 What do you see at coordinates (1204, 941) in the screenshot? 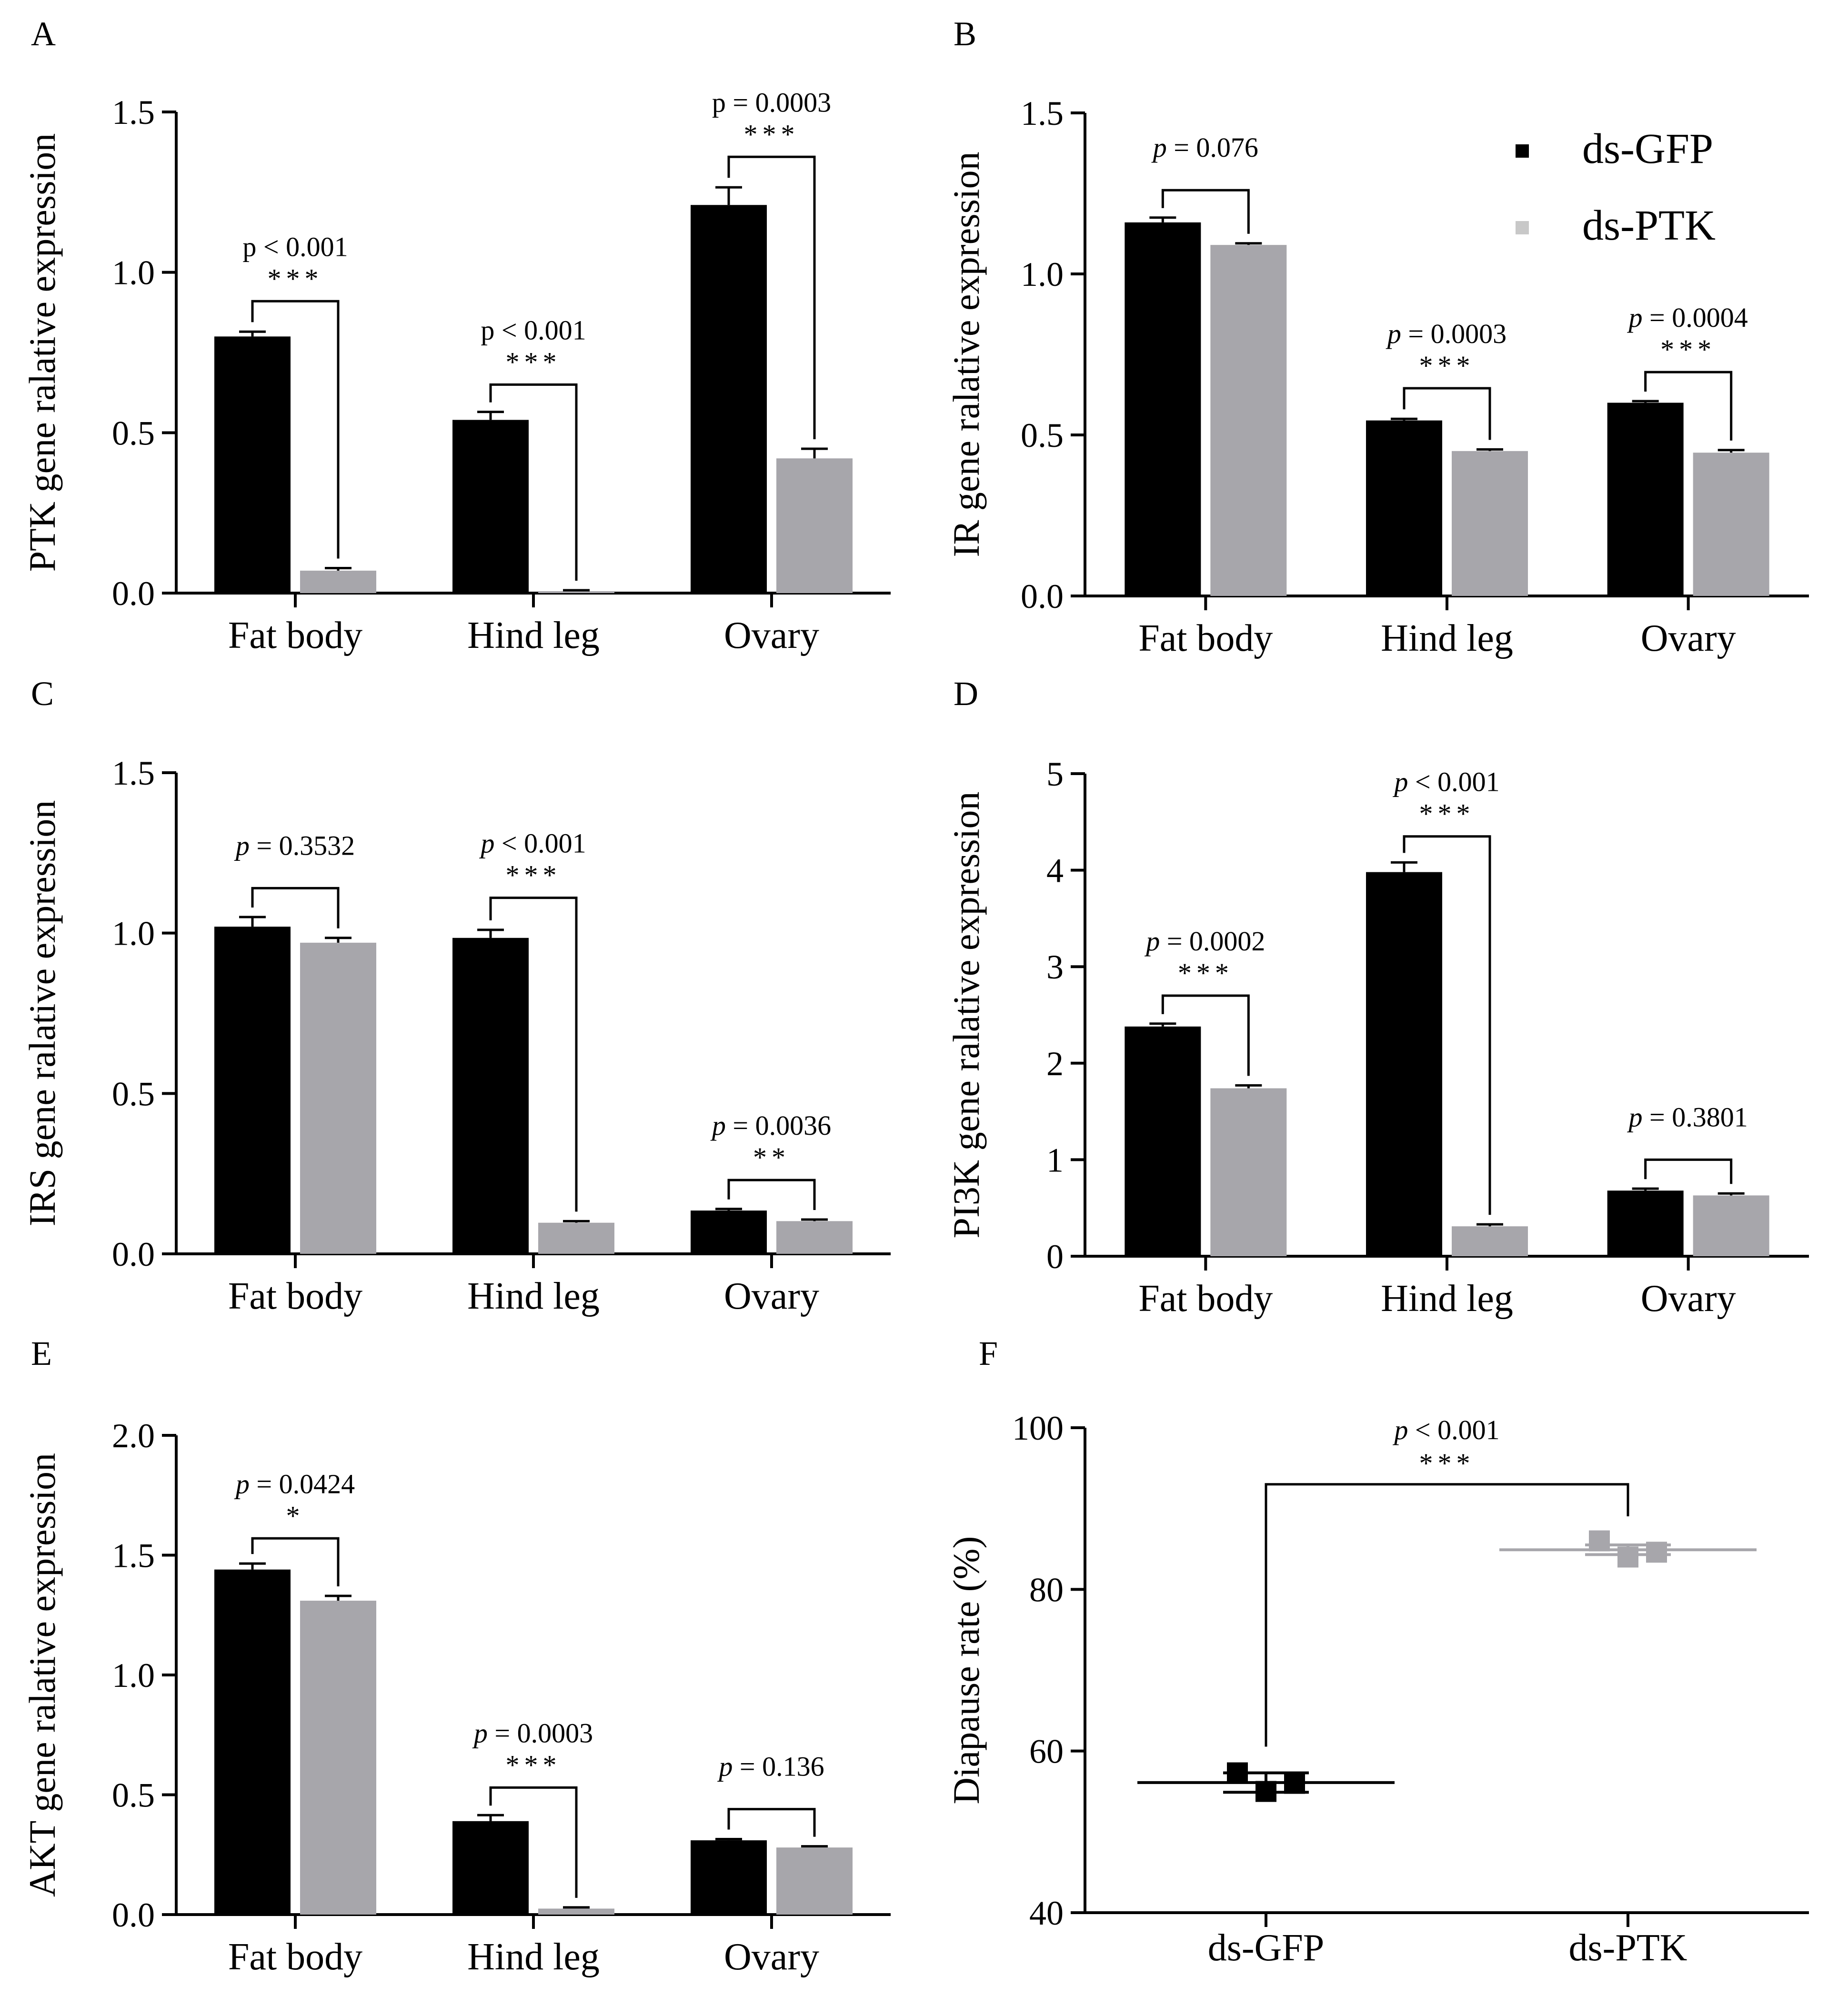
I see `p-value-label: p = 0.0002` at bounding box center [1204, 941].